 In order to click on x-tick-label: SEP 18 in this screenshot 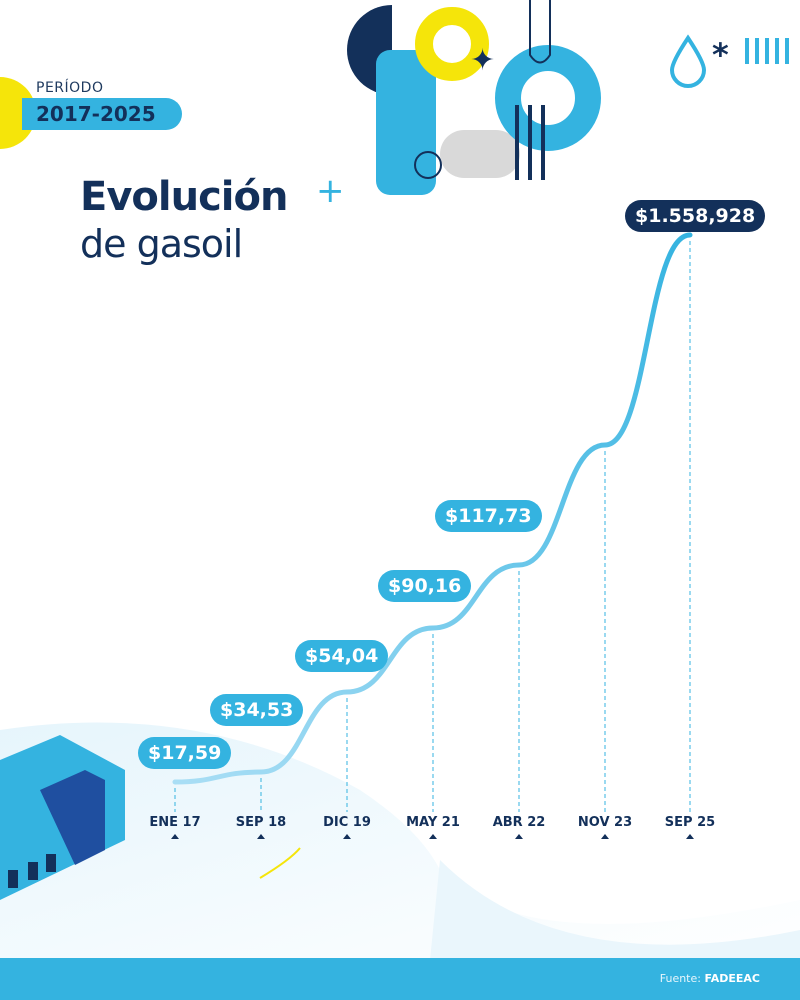, I will do `click(261, 822)`.